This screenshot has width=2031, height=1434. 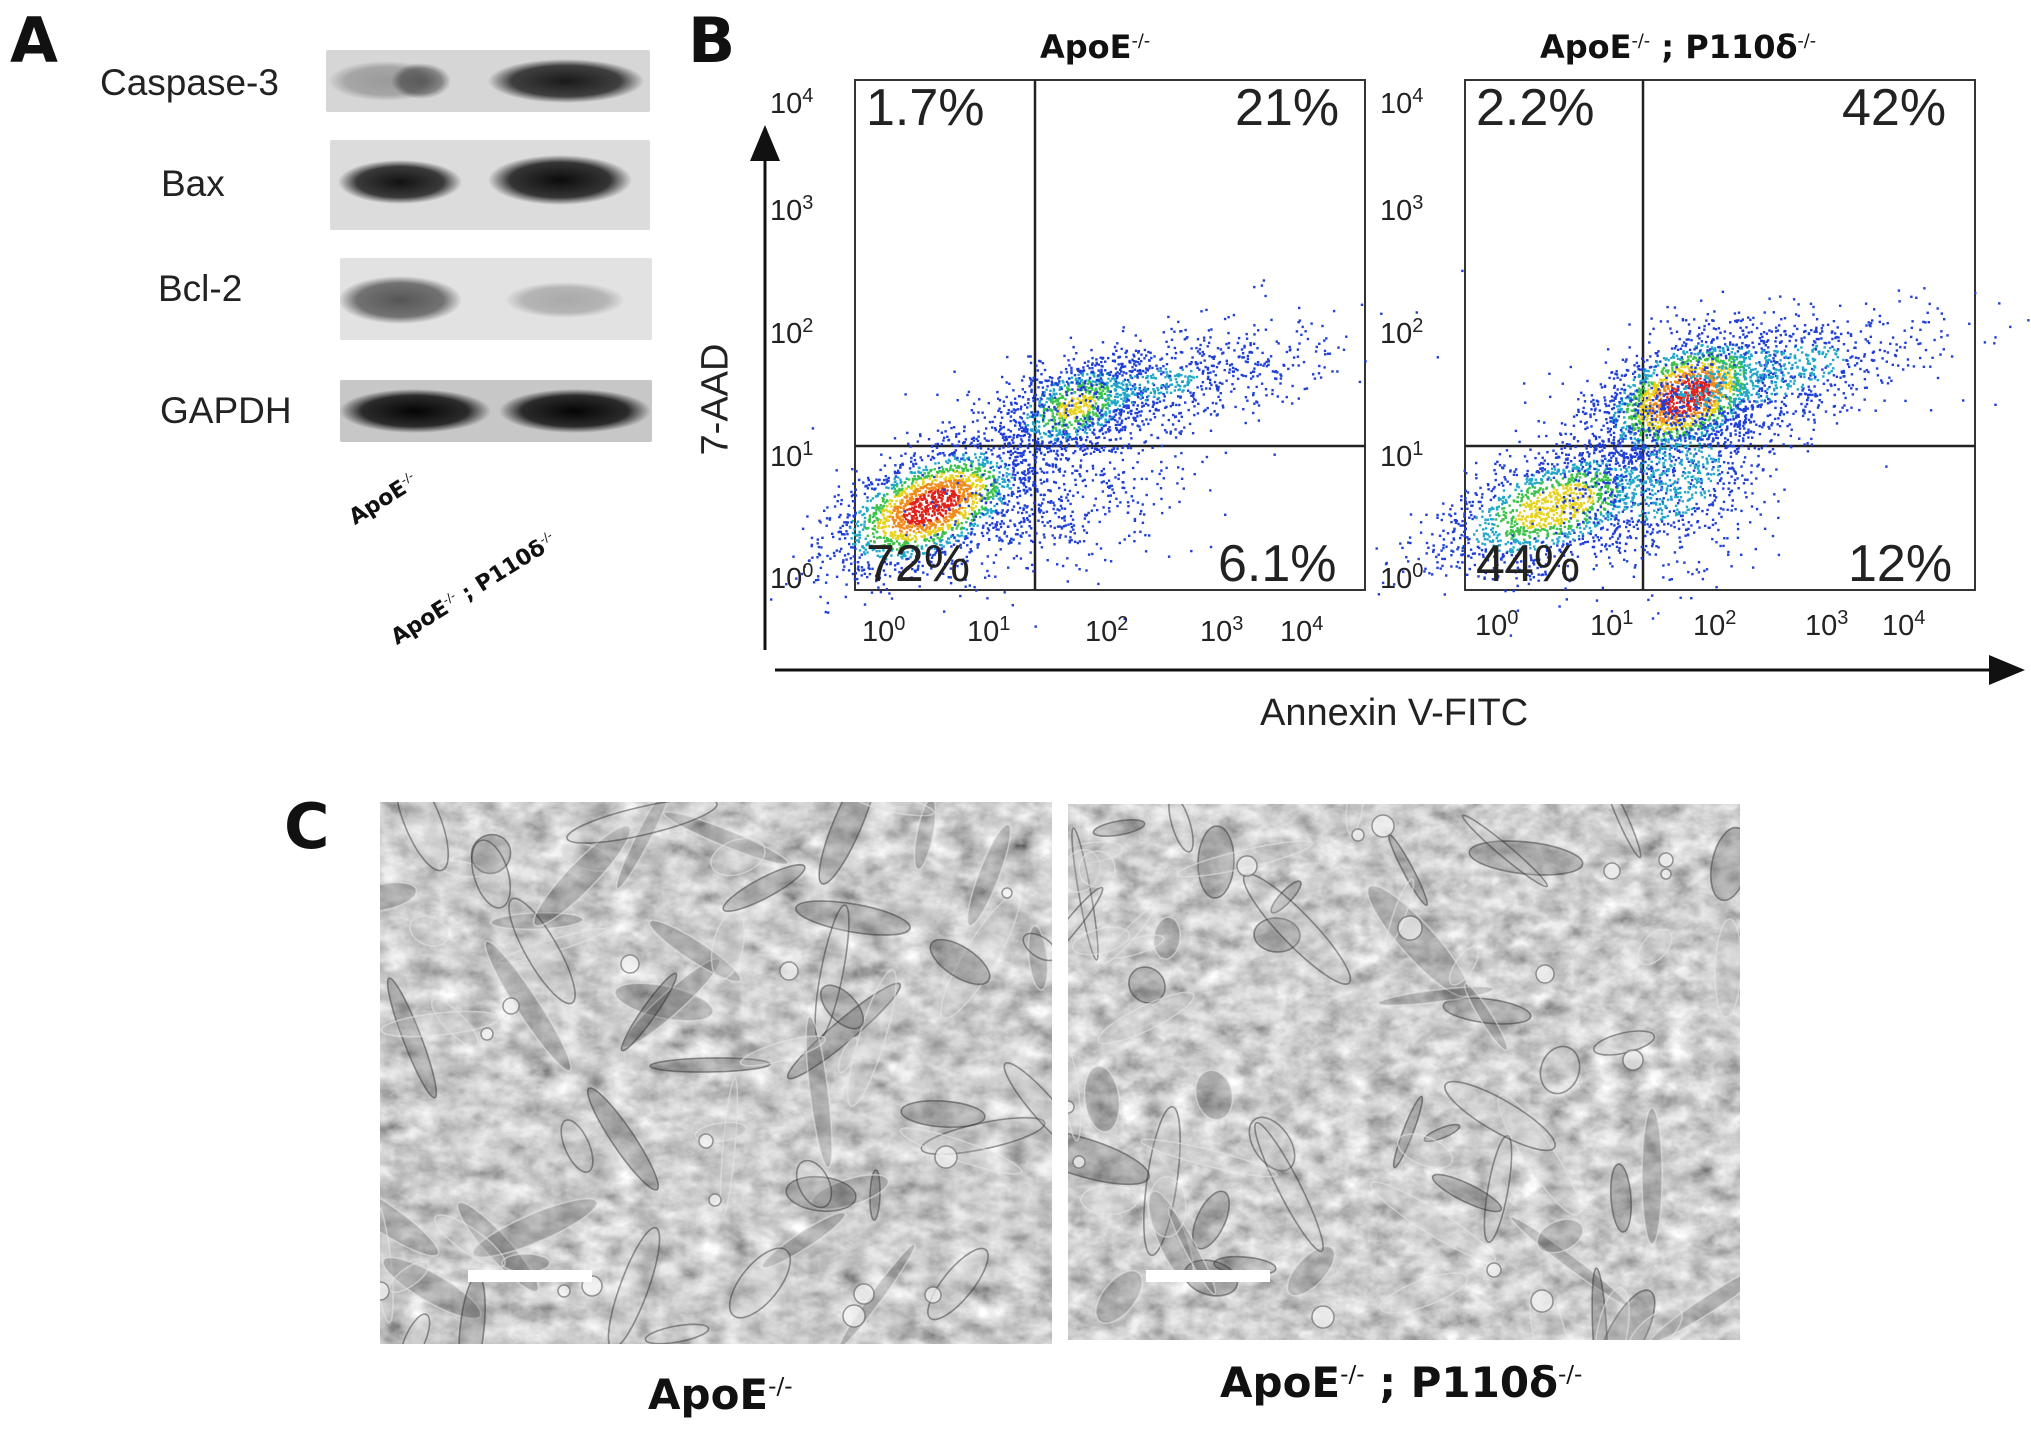 I want to click on panel-label-b: B, so click(x=712, y=40).